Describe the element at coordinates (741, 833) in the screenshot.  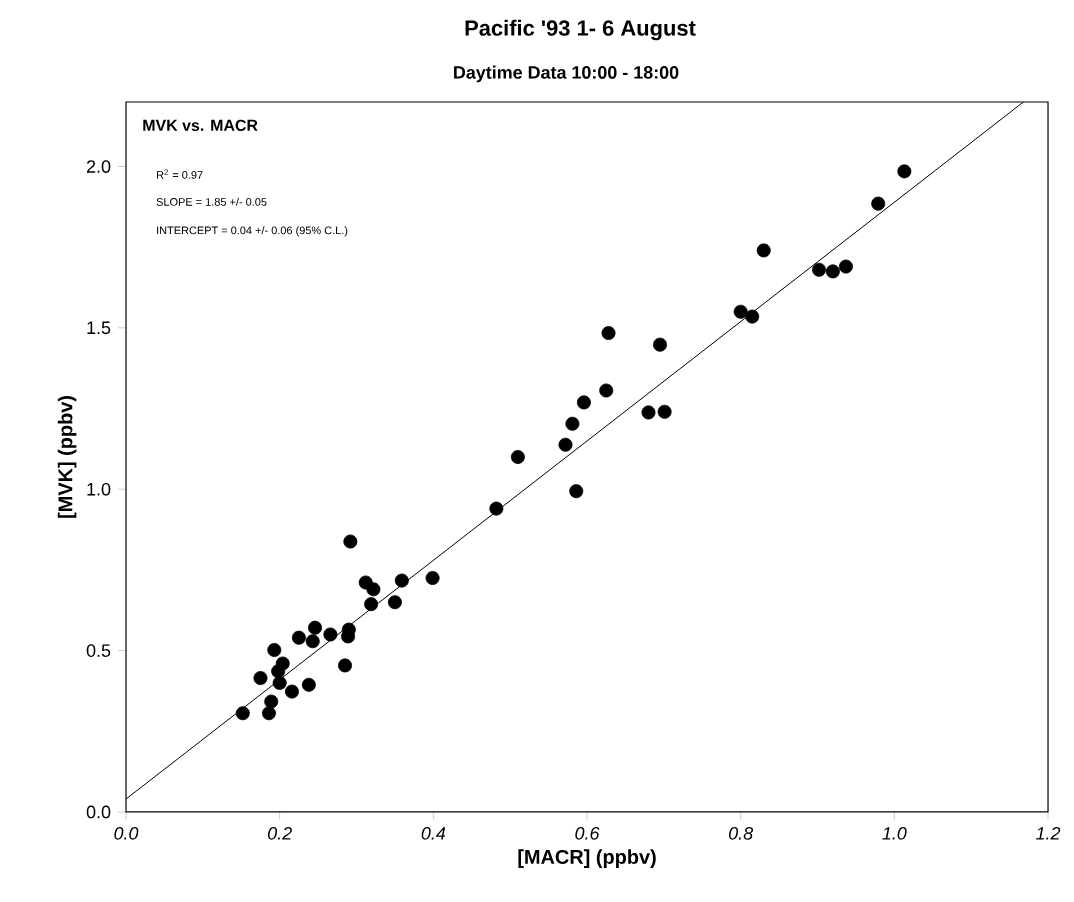
I see `x-tick-label: 0.8` at that location.